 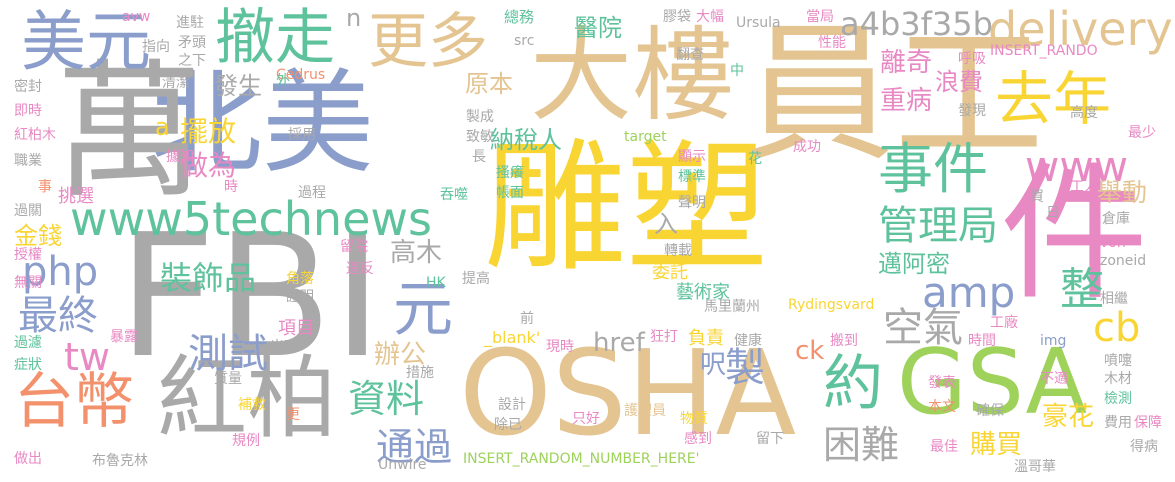 I want to click on word-a: a, so click(x=162, y=127).